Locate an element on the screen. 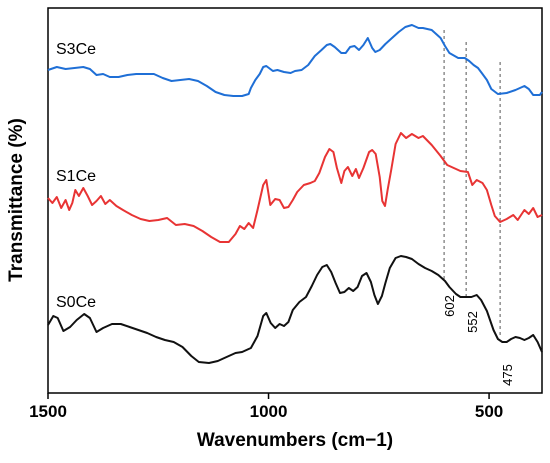  x-tick-label-500: 500 is located at coordinates (489, 411).